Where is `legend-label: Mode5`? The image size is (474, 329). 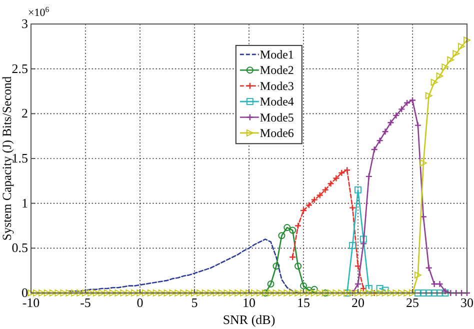
legend-label: Mode5 is located at coordinates (277, 117).